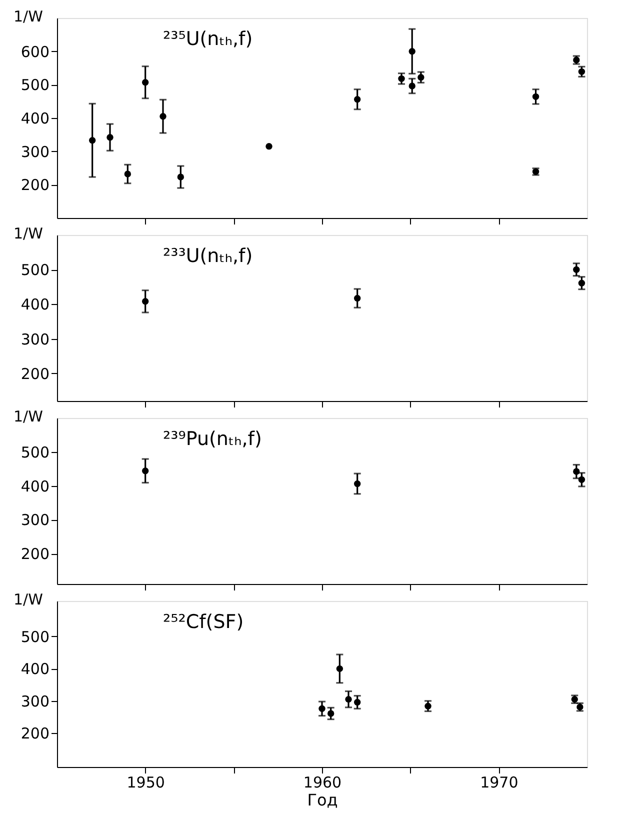 The height and width of the screenshot is (829, 626). I want to click on x-axis-title: Год, so click(322, 800).